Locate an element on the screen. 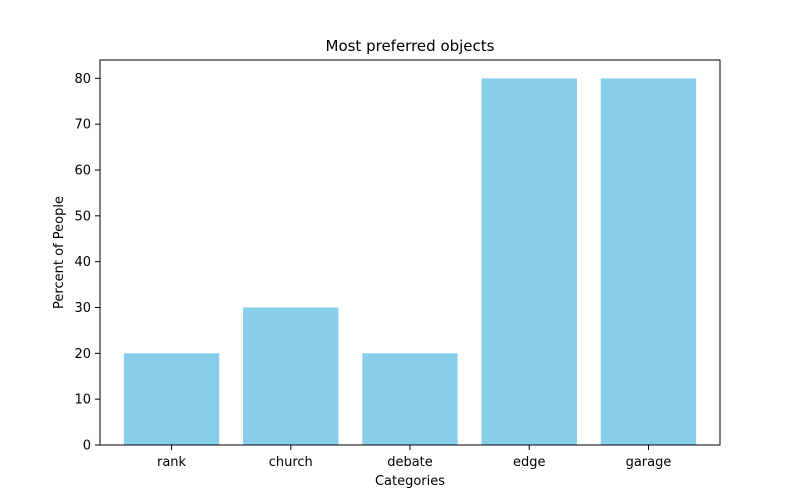 The width and height of the screenshot is (800, 504). y-axis-ticks: 0 10 20 30 40 50 60 70 80 is located at coordinates (87, 263).